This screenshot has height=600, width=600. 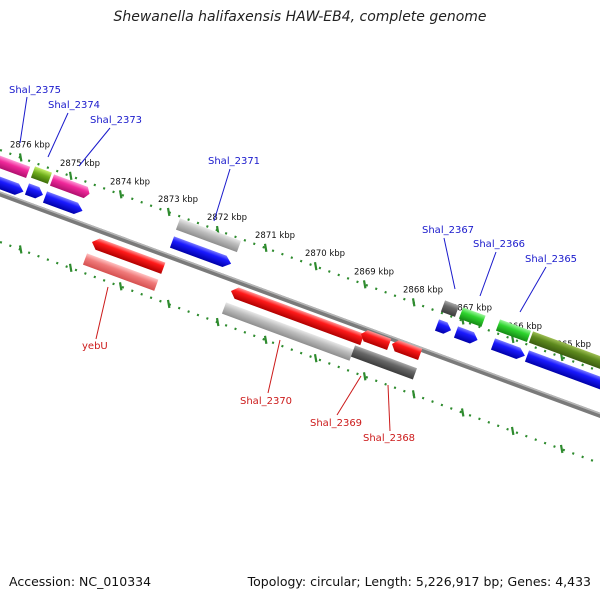 What do you see at coordinates (472, 308) in the screenshot?
I see `ruler-tick-label: 2867 kbp` at bounding box center [472, 308].